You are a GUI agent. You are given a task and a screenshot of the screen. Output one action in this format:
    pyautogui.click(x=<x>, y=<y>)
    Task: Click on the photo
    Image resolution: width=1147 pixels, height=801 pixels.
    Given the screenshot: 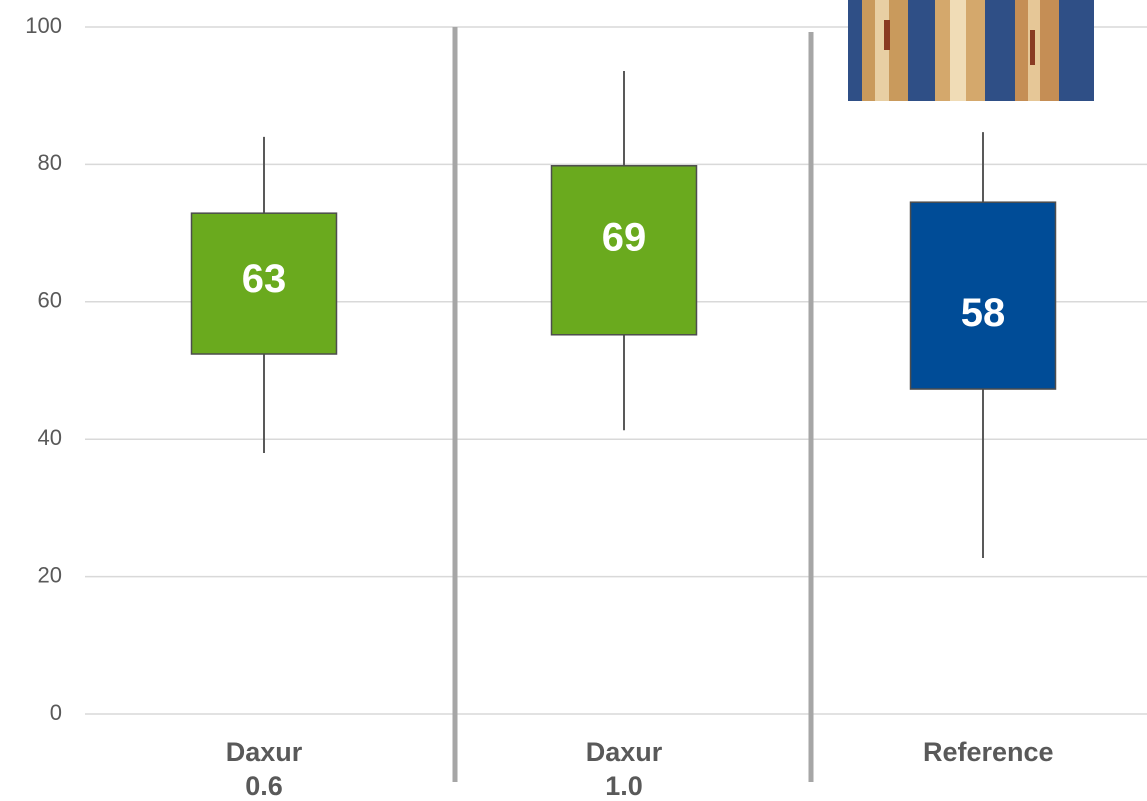 What is the action you would take?
    pyautogui.click(x=971, y=50)
    